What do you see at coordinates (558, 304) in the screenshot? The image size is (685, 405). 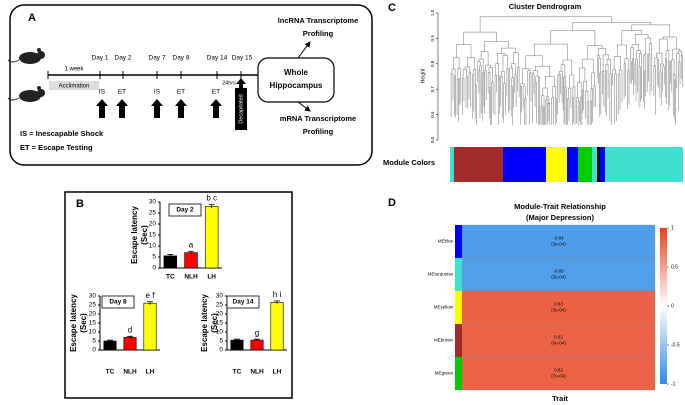 I see `cell-value: 0.83` at bounding box center [558, 304].